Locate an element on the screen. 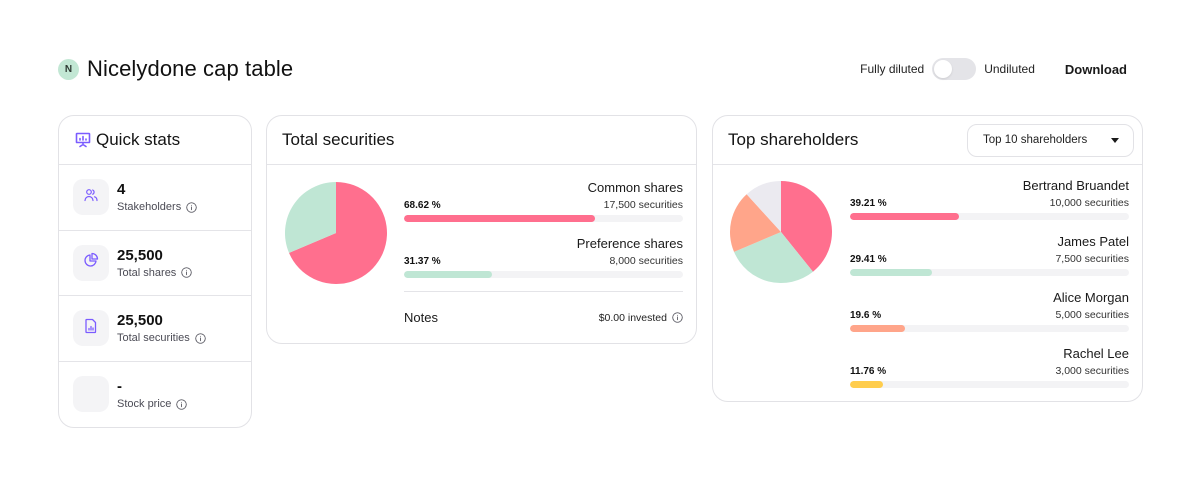  stat-value: - is located at coordinates (119, 387).